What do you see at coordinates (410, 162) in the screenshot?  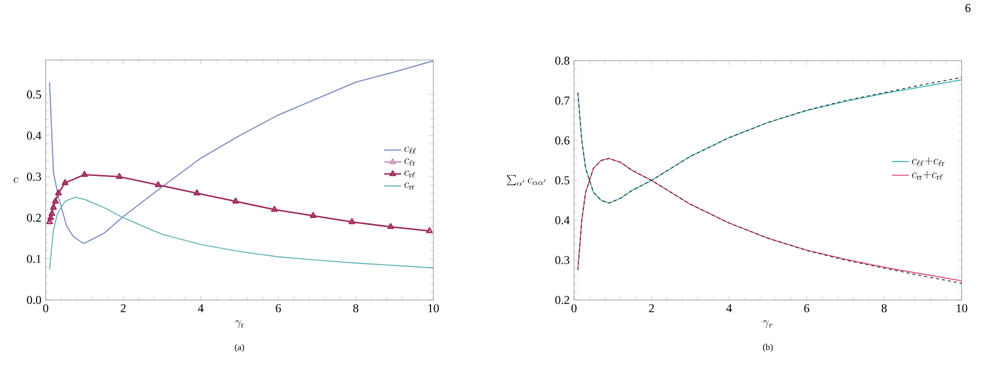 I see `legend-label: $c_{\ell\mathrm{r}}$` at bounding box center [410, 162].